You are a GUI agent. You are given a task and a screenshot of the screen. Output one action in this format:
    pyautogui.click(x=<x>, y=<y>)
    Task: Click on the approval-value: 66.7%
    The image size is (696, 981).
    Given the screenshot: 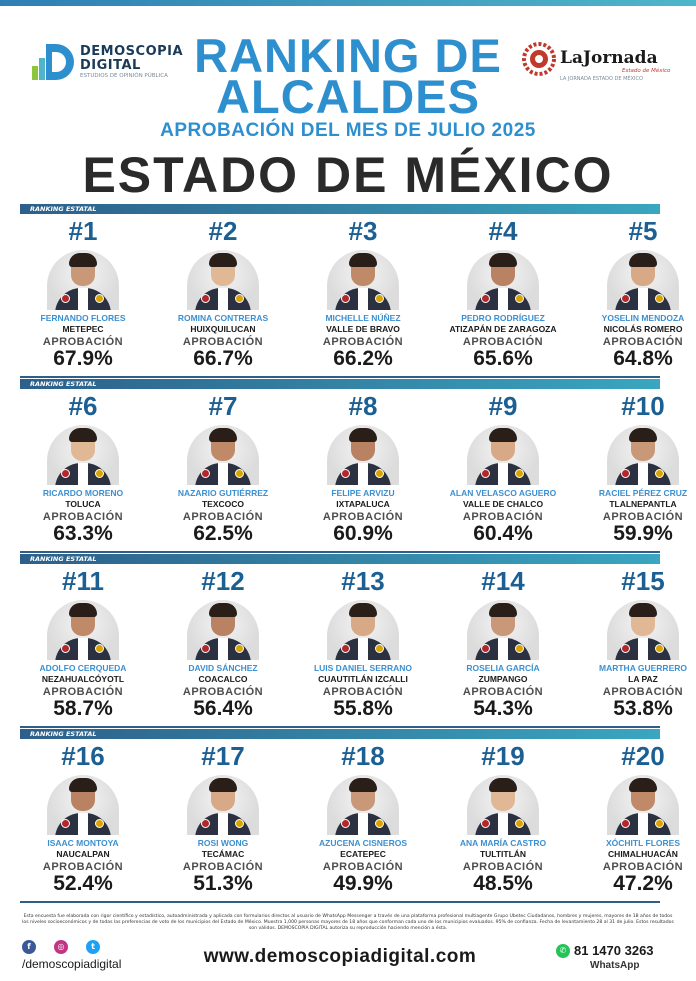 What is the action you would take?
    pyautogui.click(x=223, y=358)
    